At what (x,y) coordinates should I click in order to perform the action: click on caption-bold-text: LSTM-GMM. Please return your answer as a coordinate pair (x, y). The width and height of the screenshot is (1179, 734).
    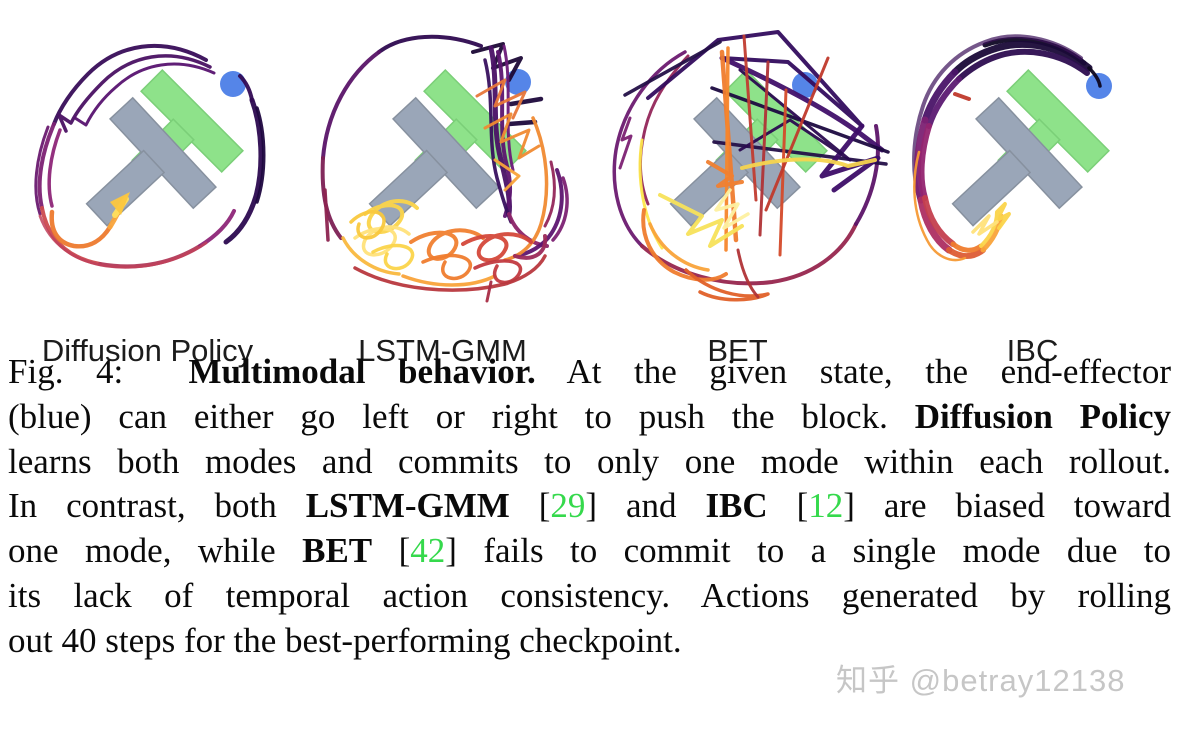
    Looking at the image, I should click on (407, 506).